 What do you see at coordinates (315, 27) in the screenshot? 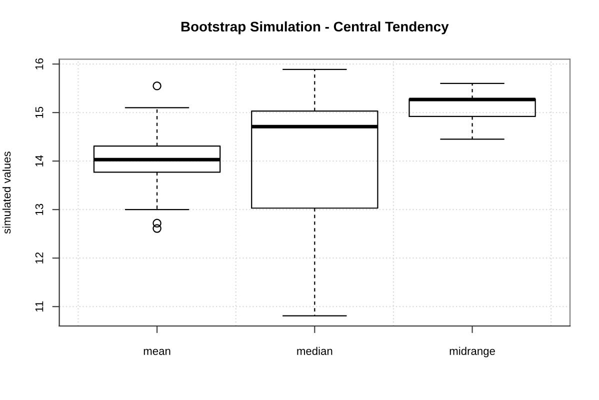
I see `chart-title: Bootstrap Simulation - Central Tendency` at bounding box center [315, 27].